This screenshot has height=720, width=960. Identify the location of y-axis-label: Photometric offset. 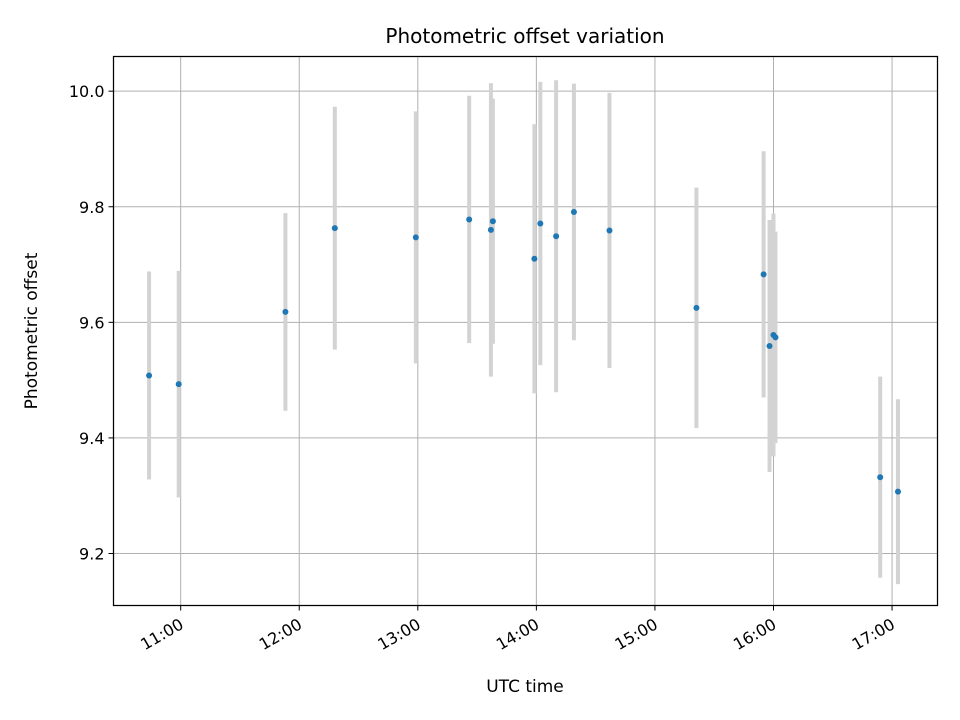
(32, 330).